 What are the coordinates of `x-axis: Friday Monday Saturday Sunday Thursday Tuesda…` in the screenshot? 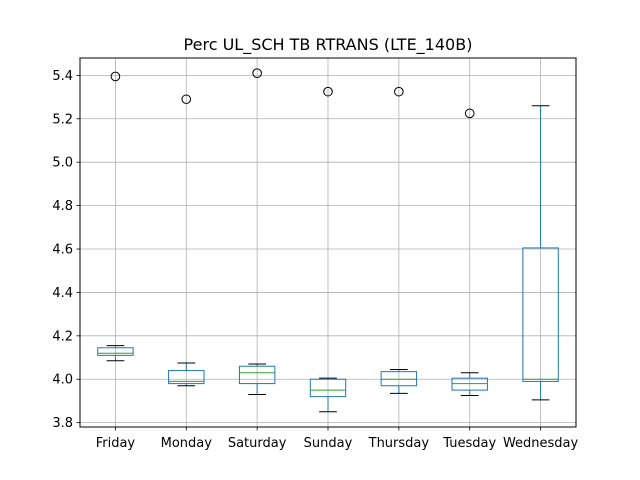 It's located at (337, 439).